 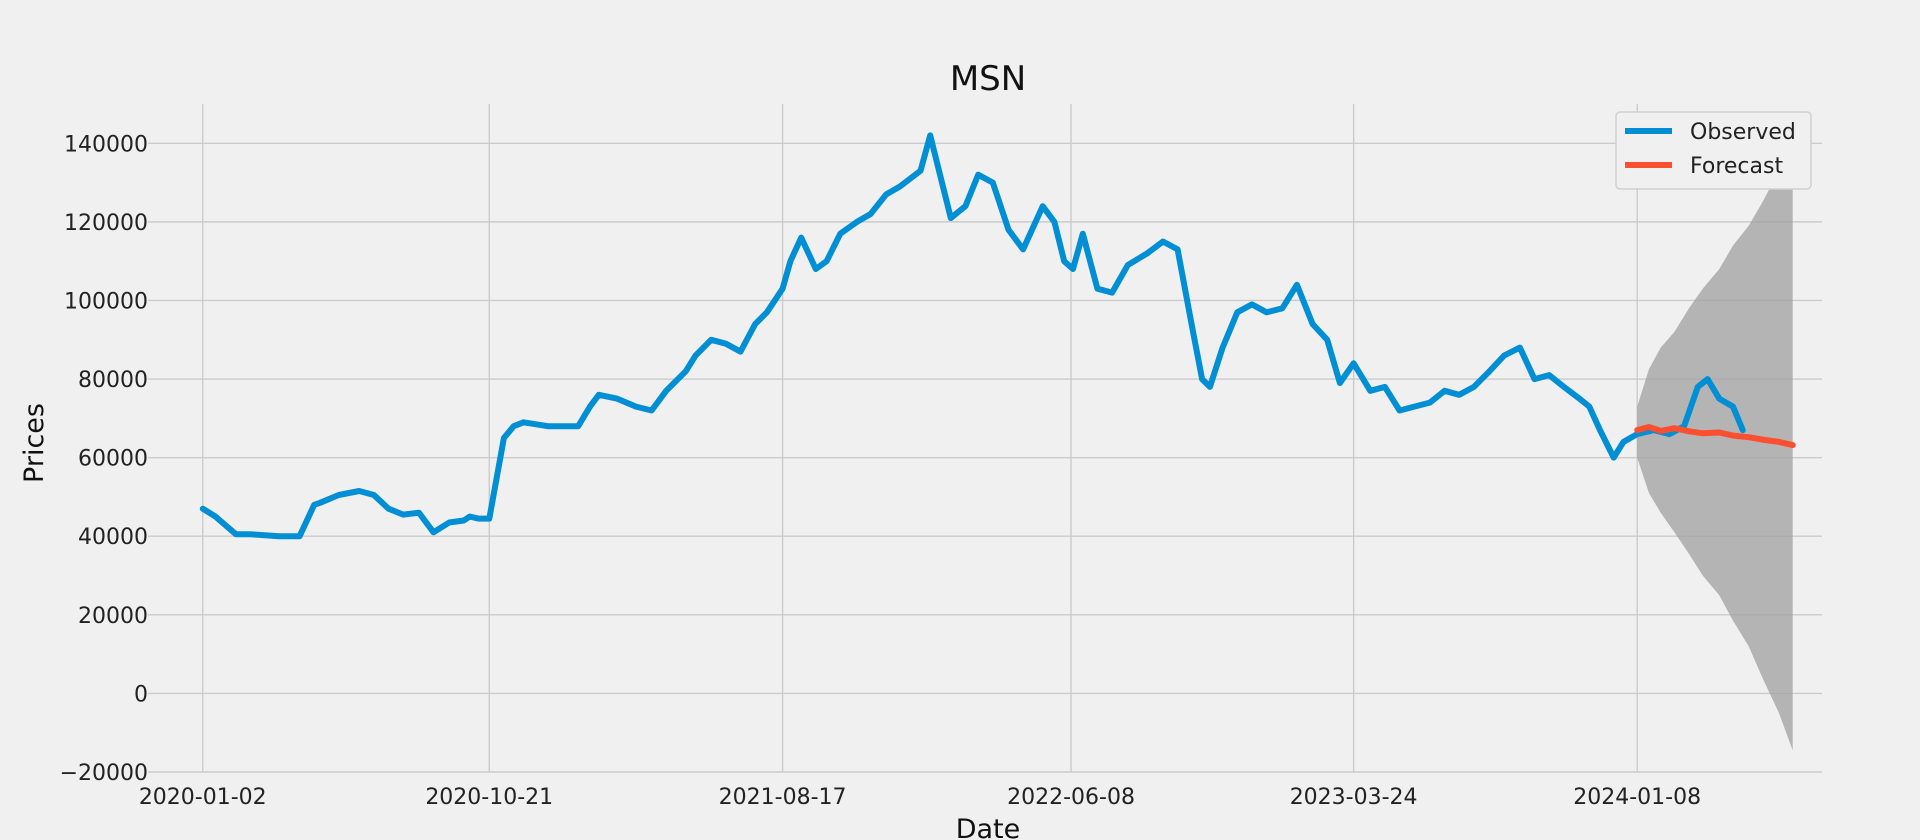 I want to click on y-tick-label: 60000, so click(x=113, y=459).